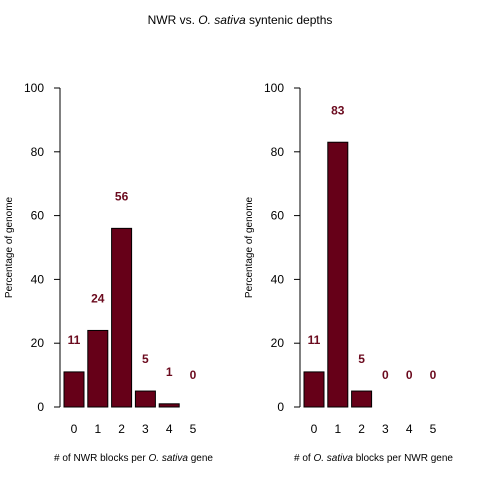  Describe the element at coordinates (222, 20) in the screenshot. I see `figure-title-italic: O. sativa` at that location.